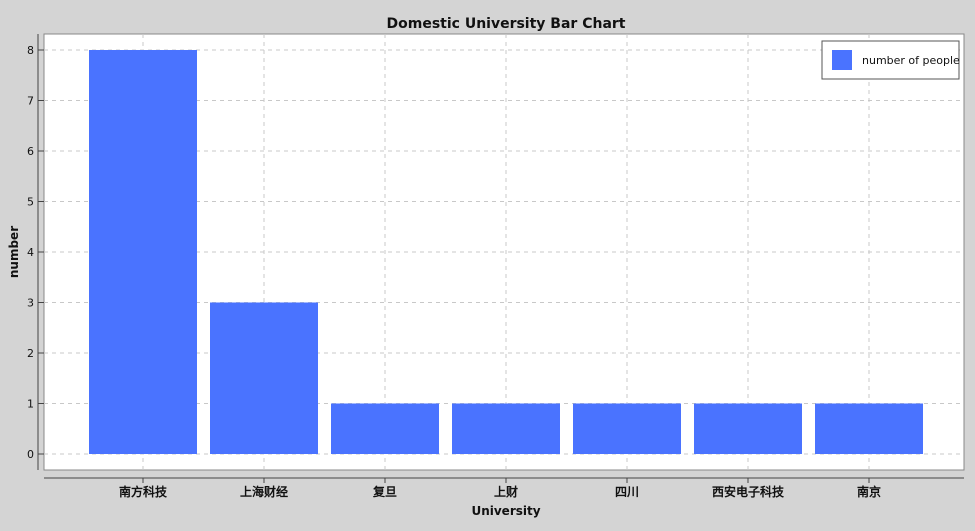  I want to click on y-axis-tick-label: 2, so click(30, 353).